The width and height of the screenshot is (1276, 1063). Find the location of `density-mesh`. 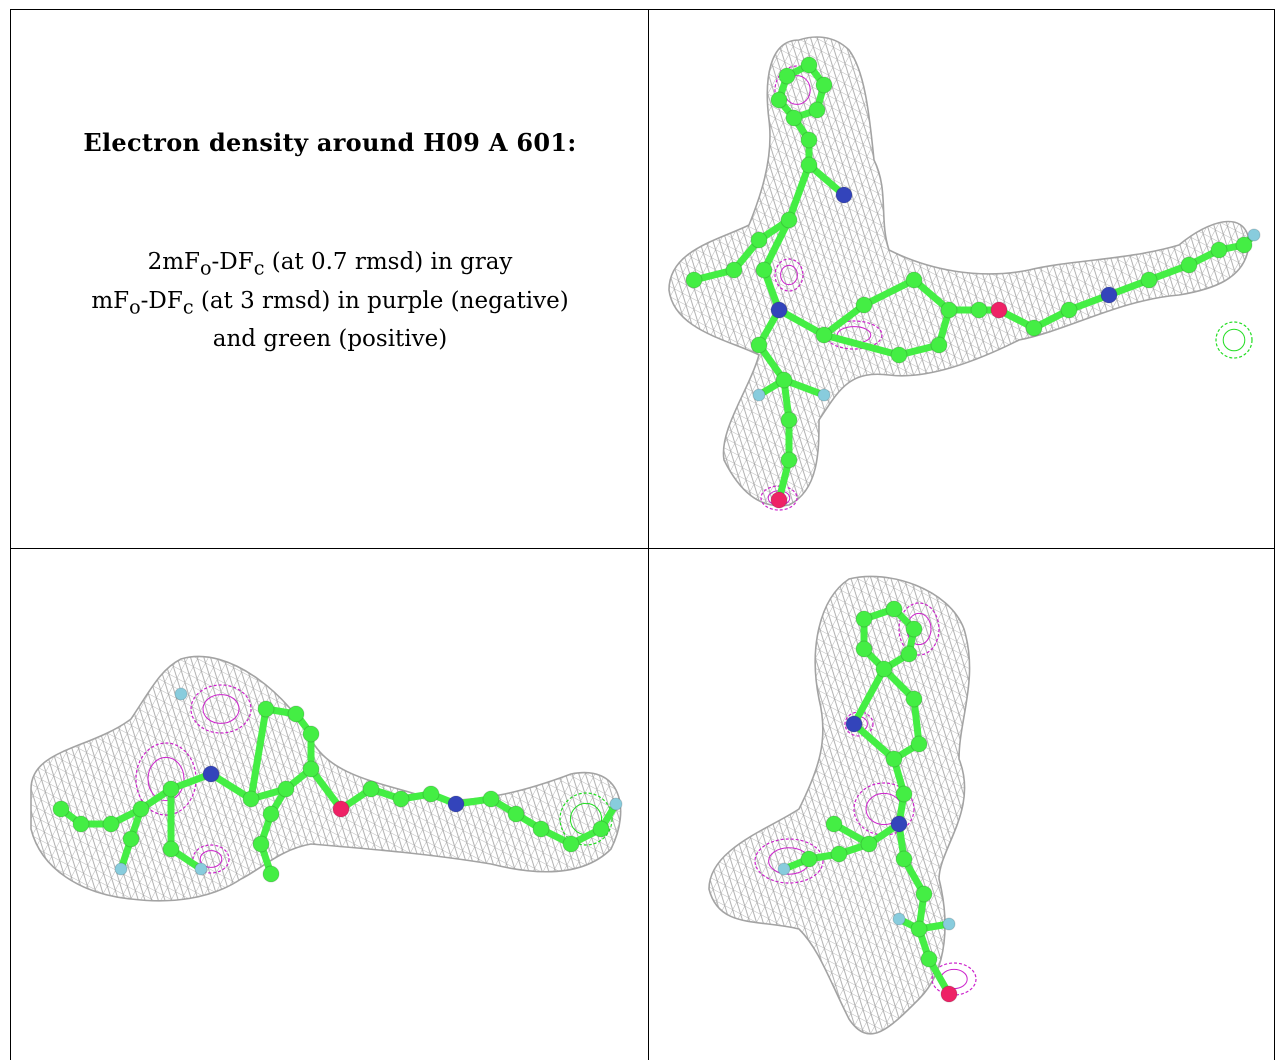

density-mesh is located at coordinates (326, 778).